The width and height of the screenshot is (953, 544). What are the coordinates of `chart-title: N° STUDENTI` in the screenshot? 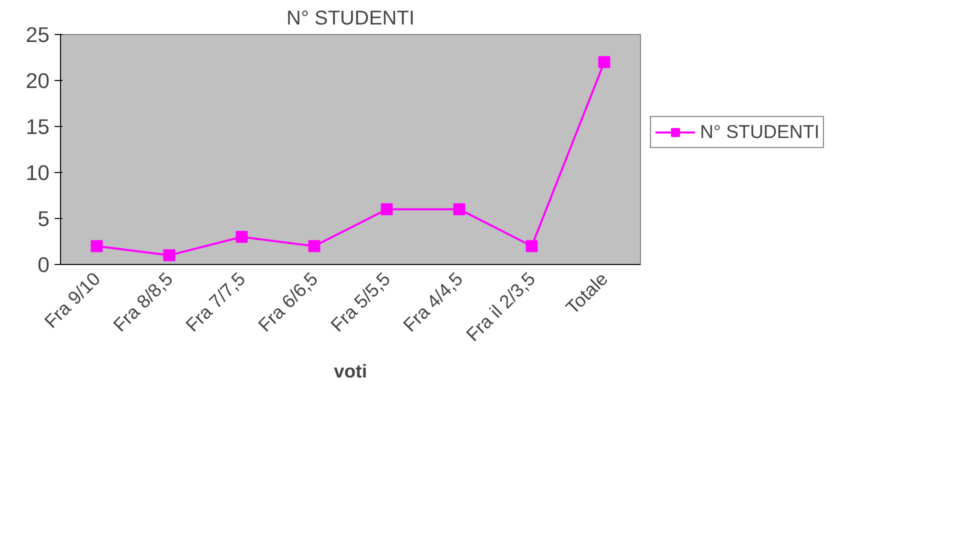 It's located at (350, 19).